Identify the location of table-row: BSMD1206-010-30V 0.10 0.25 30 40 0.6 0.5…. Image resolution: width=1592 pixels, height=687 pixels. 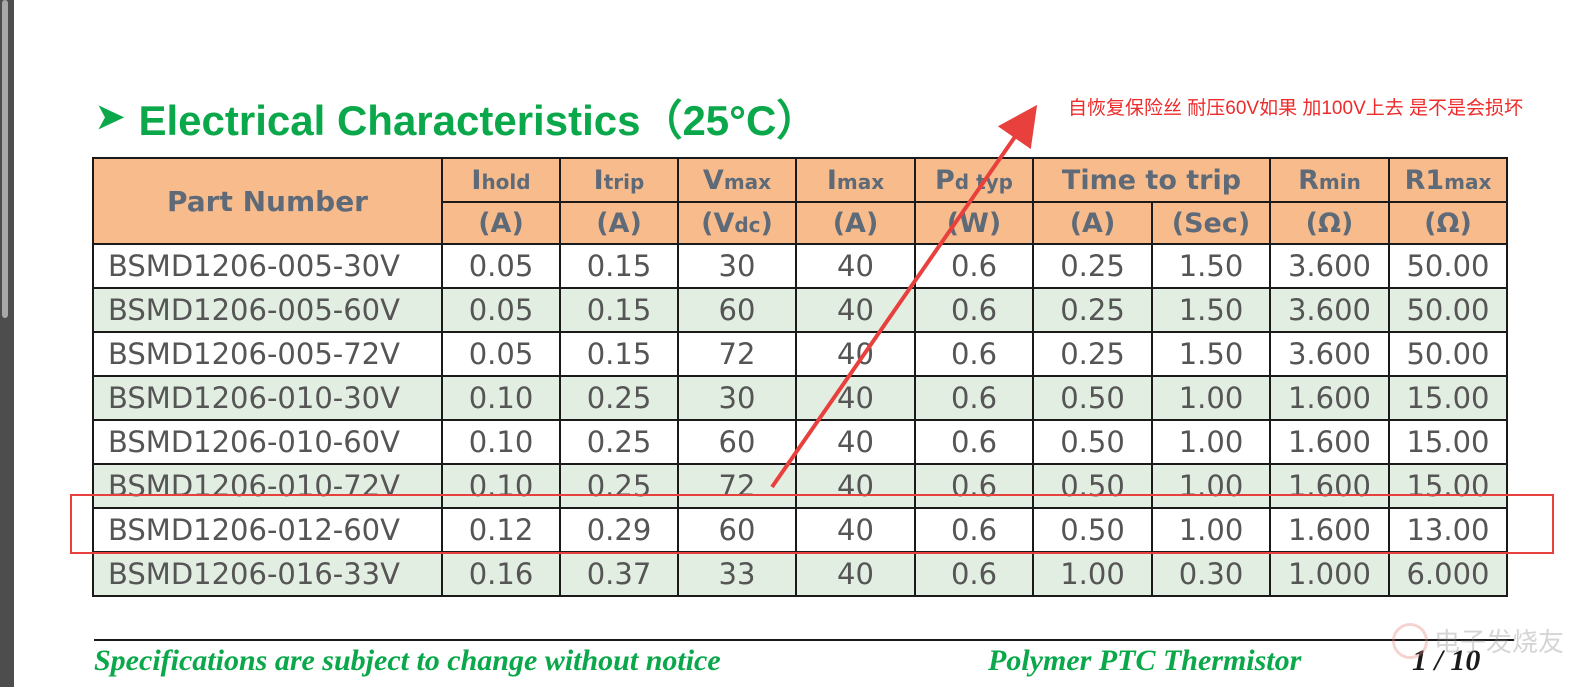
(800, 398).